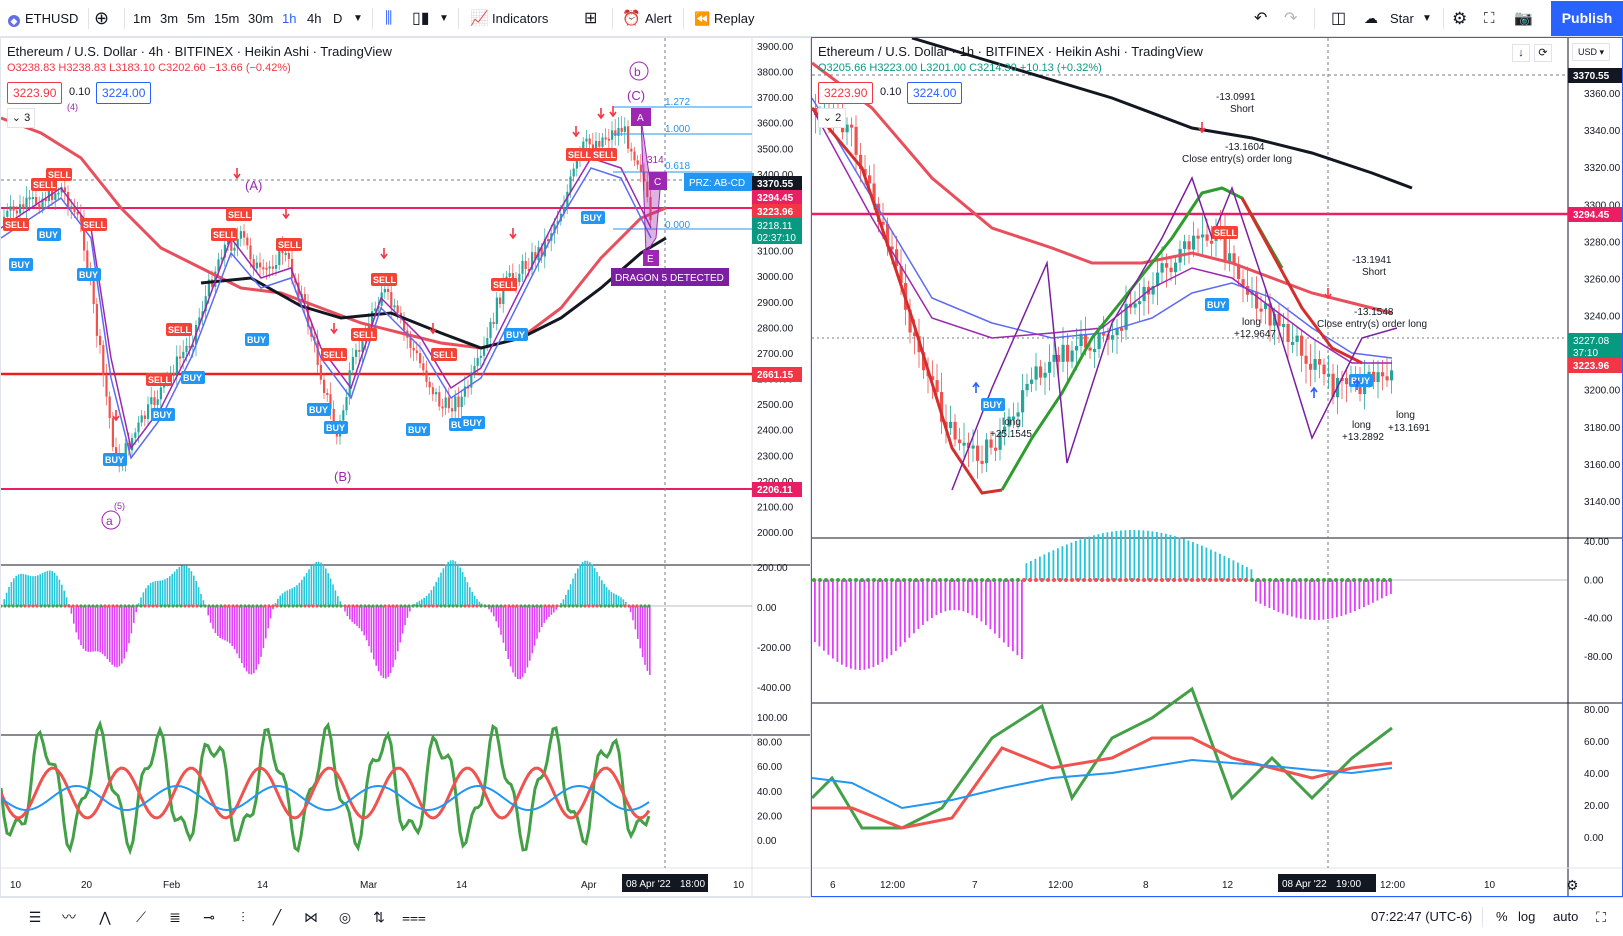 The height and width of the screenshot is (936, 1623). What do you see at coordinates (209, 917) in the screenshot?
I see `horizontal-ray-icon: ⊸` at bounding box center [209, 917].